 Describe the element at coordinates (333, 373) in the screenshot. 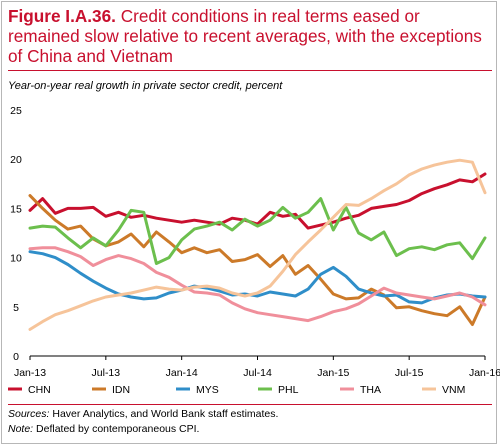

I see `x-tick-label: Jan-15` at that location.